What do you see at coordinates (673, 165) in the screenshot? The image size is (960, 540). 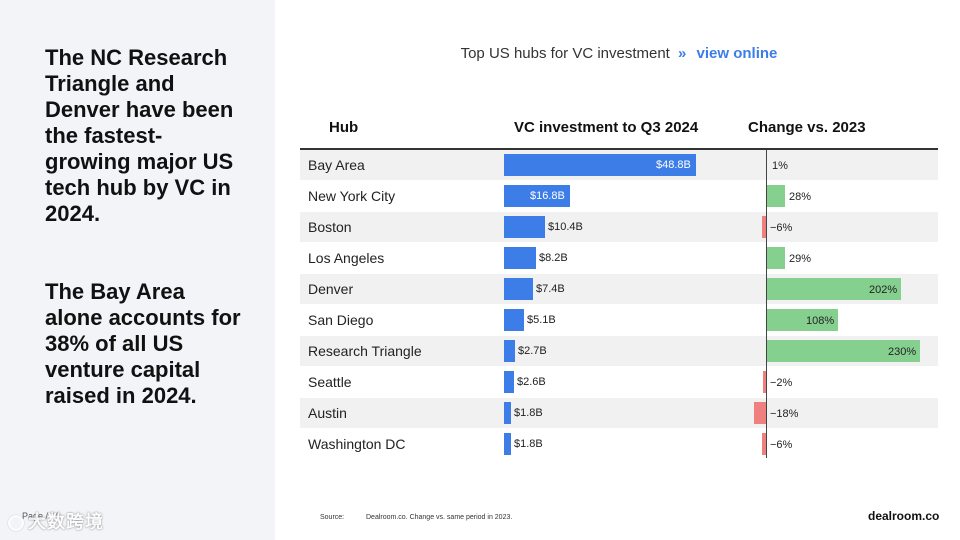 I see `vc-value-label: $48.8B` at bounding box center [673, 165].